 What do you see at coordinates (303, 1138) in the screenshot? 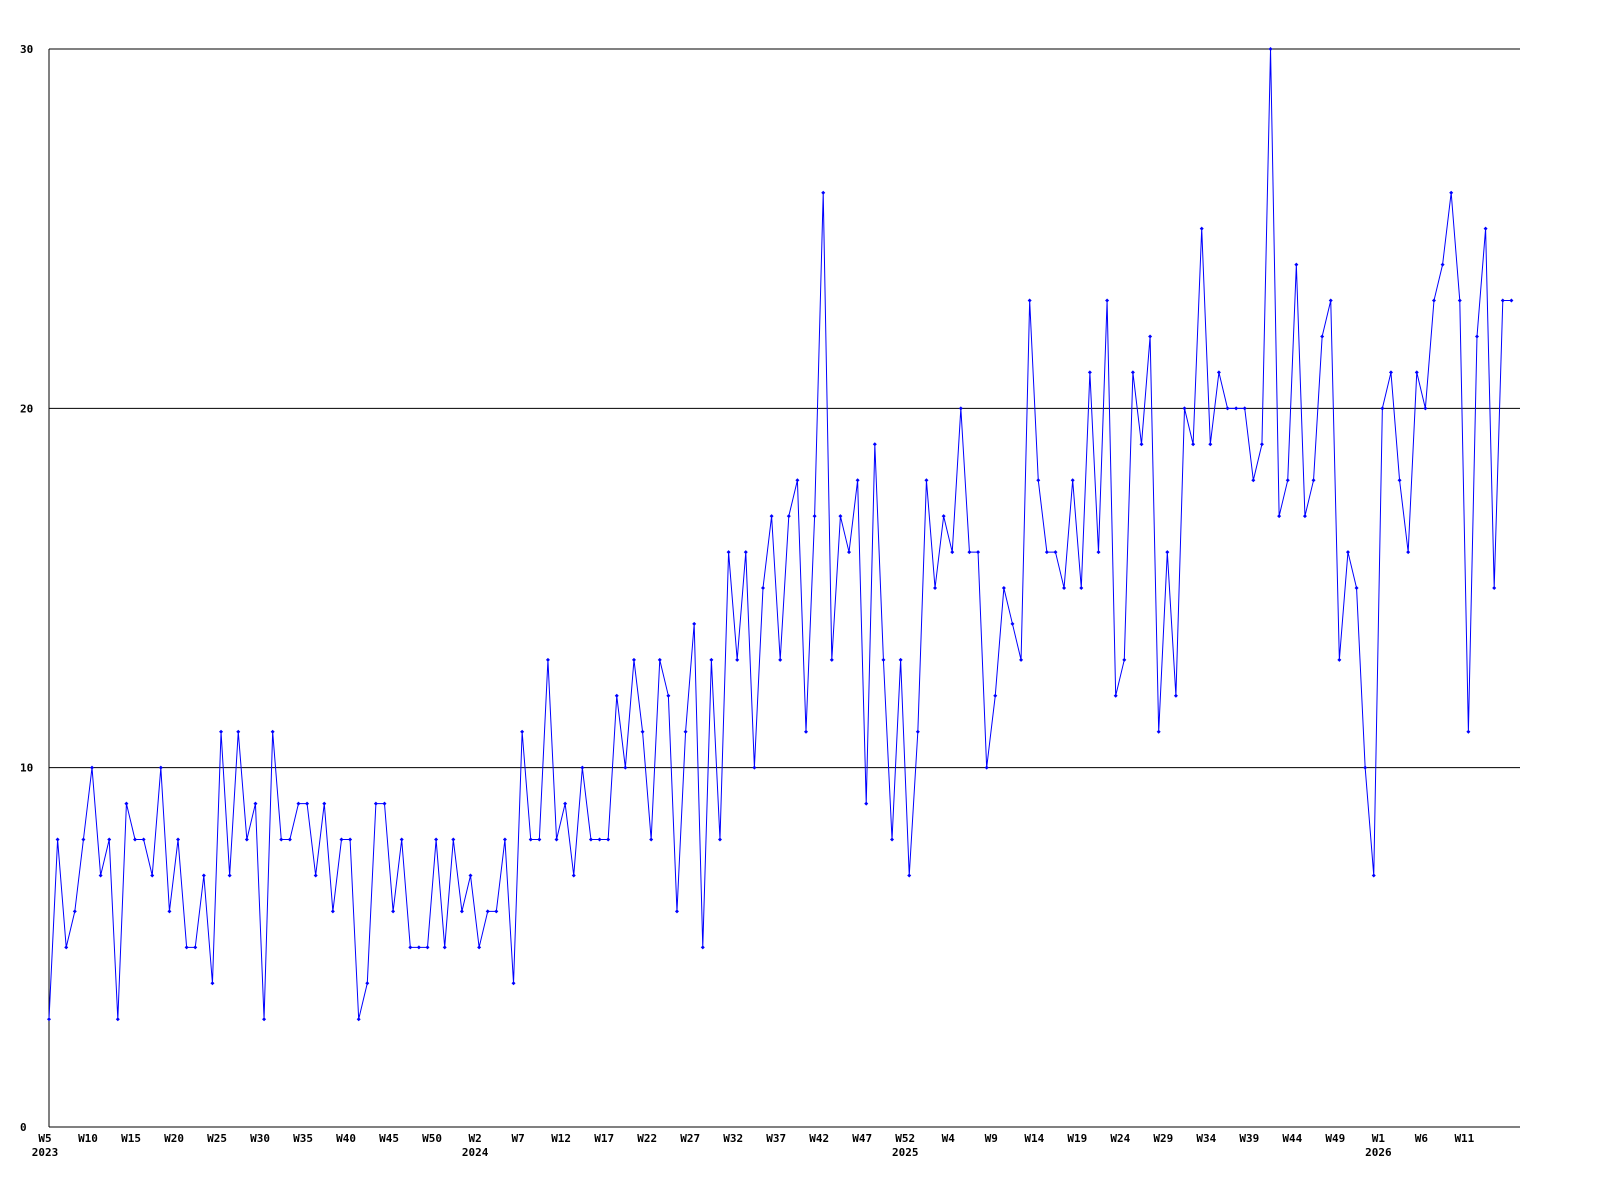
I see `x-tick-label: W35` at bounding box center [303, 1138].